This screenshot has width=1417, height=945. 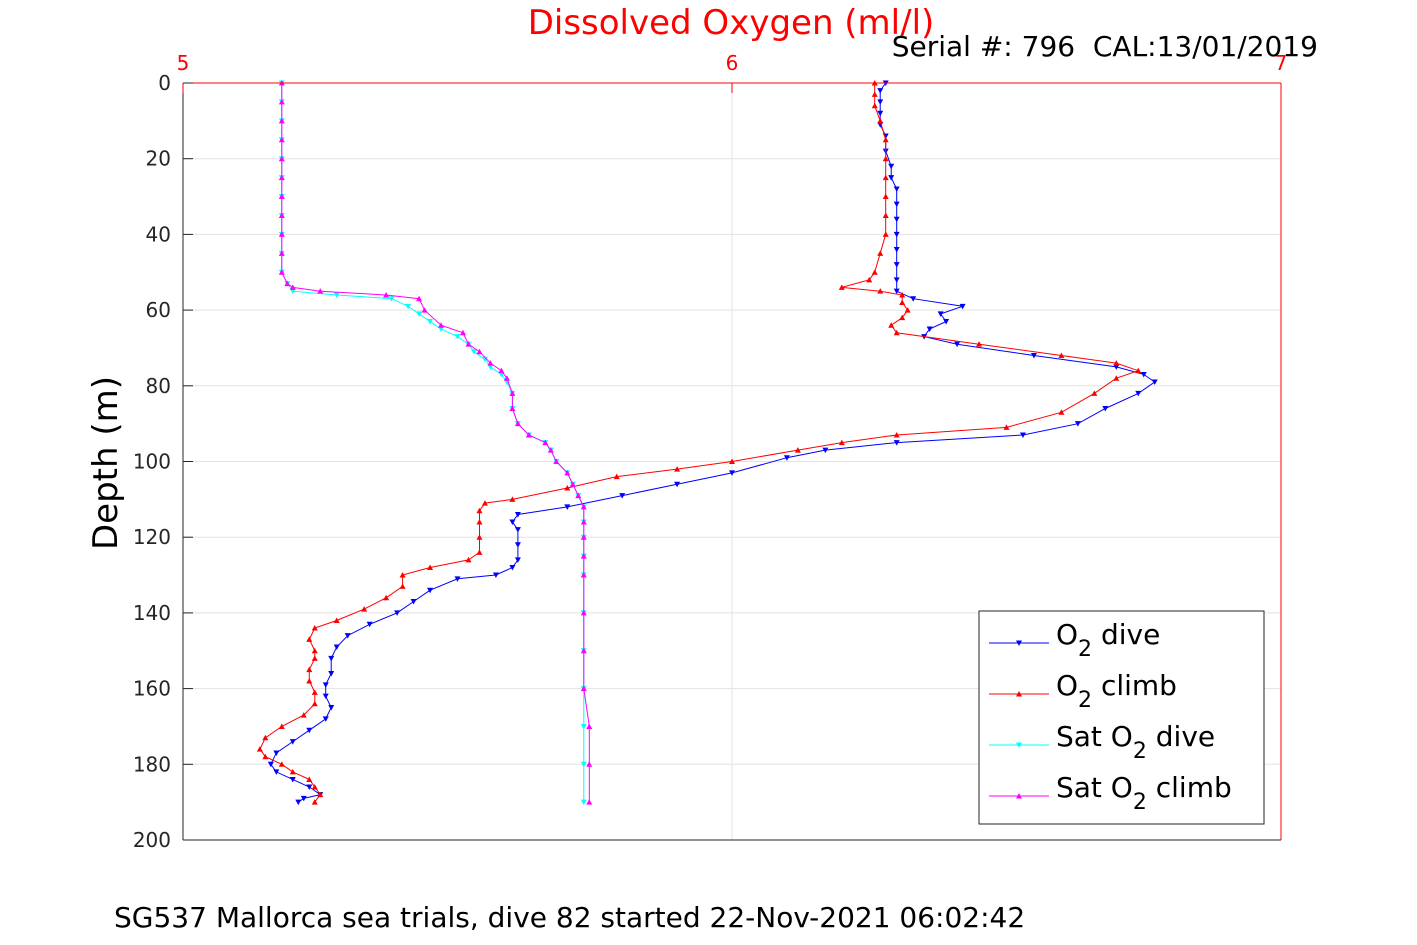 I want to click on legend-label: O2 dive, so click(x=1108, y=640).